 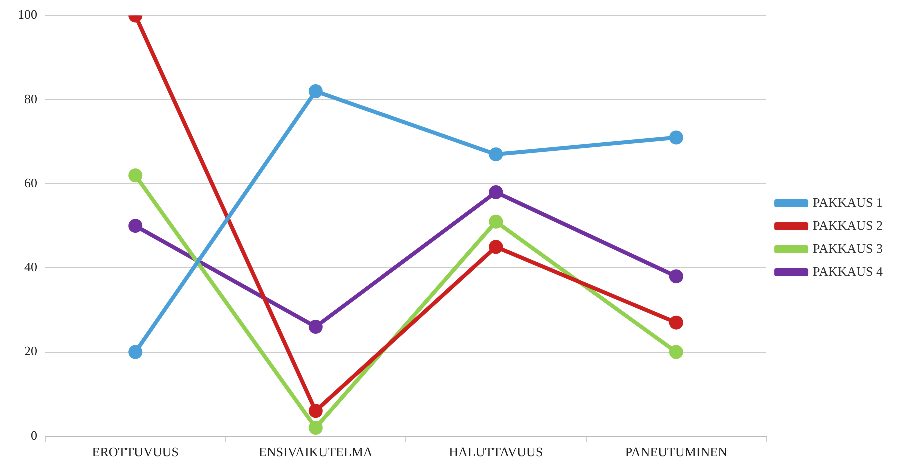 I want to click on x-tick-label: EROTTUVUUS, so click(x=135, y=452).